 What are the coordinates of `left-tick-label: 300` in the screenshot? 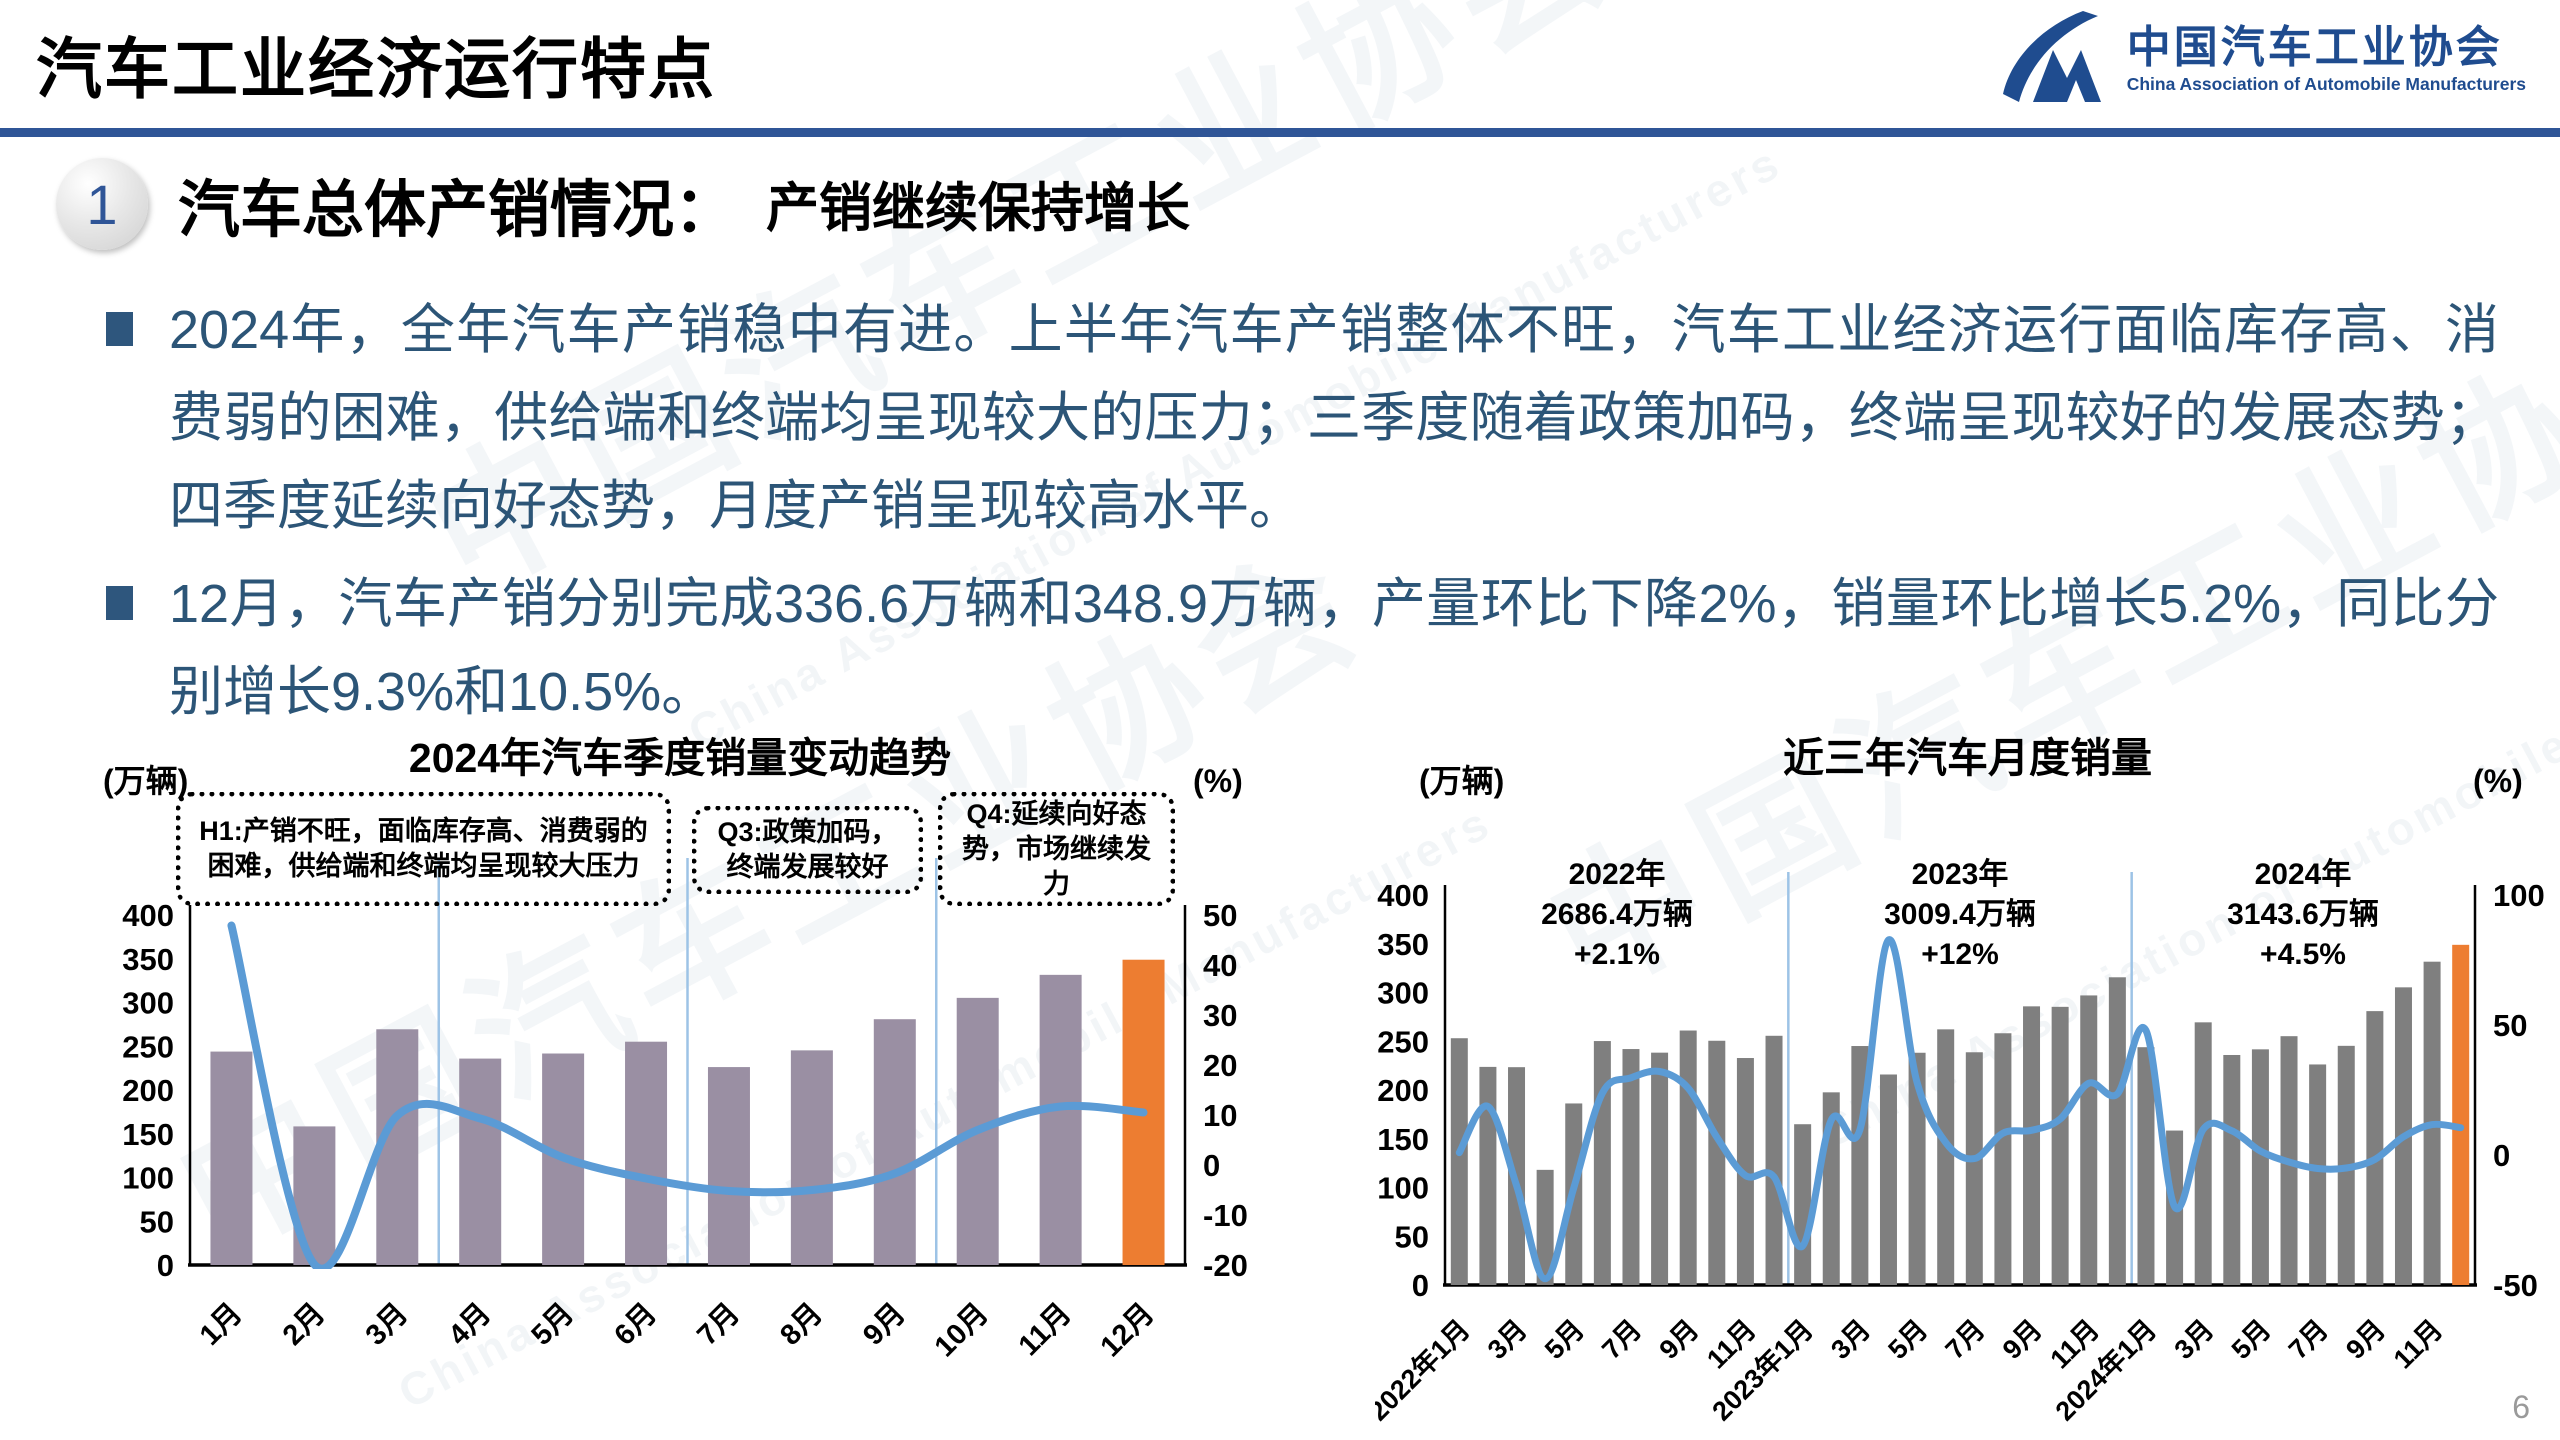 It's located at (148, 1003).